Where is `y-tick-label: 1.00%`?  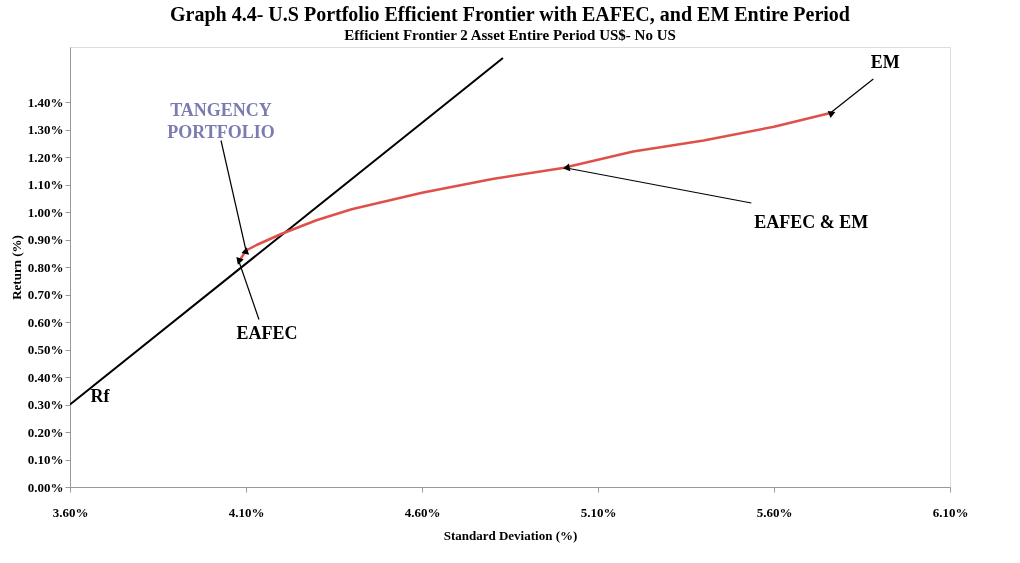 y-tick-label: 1.00% is located at coordinates (45, 212).